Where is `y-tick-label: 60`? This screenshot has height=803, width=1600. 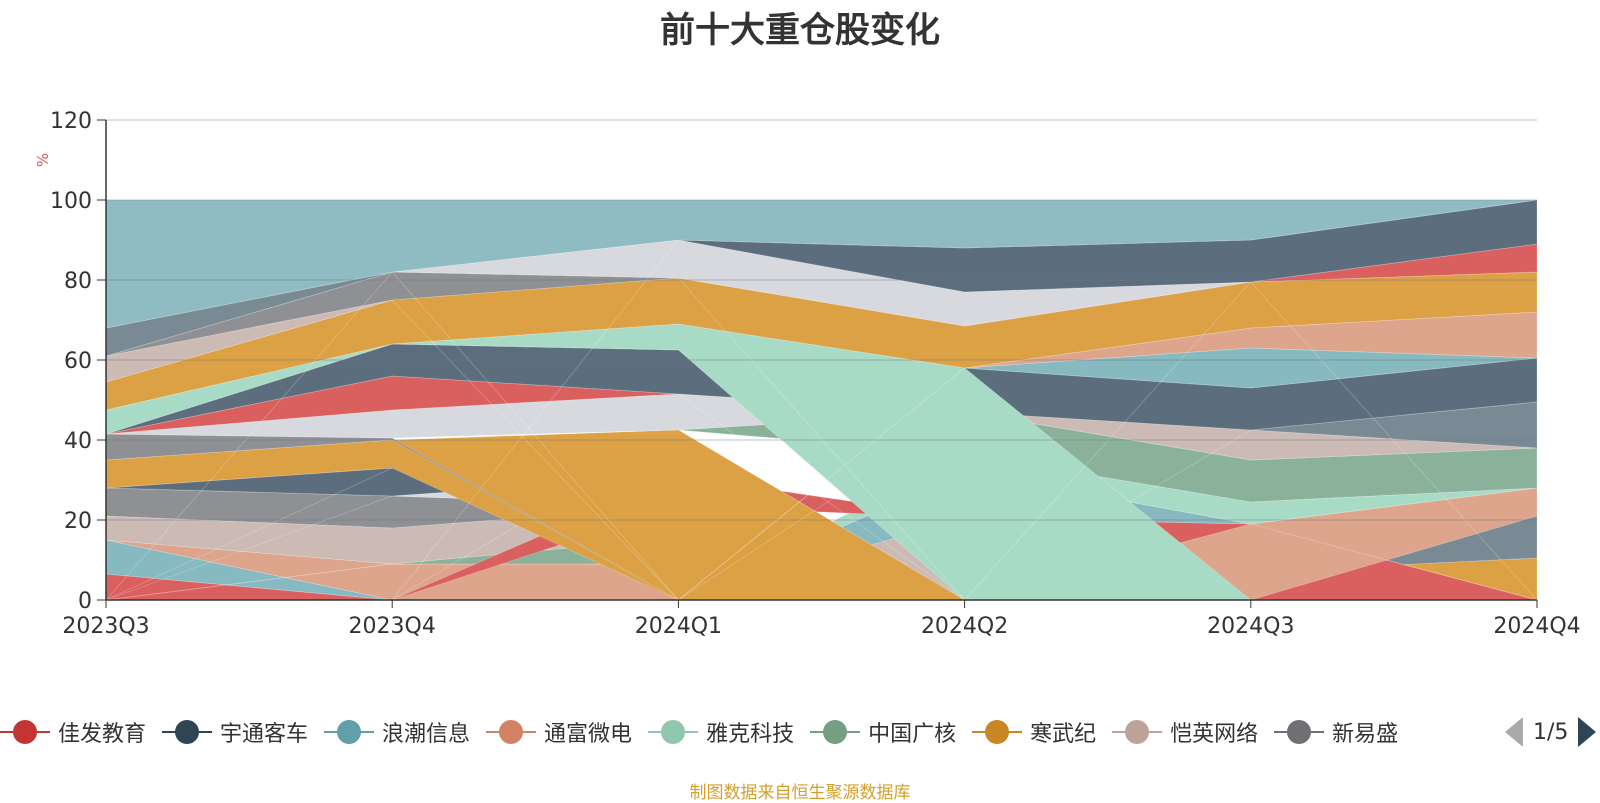 y-tick-label: 60 is located at coordinates (78, 361).